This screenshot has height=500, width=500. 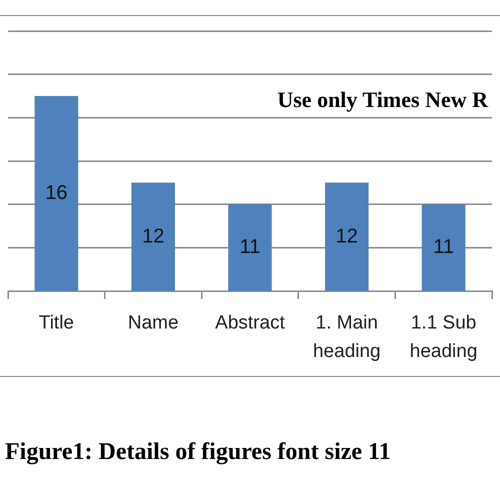 What do you see at coordinates (153, 323) in the screenshot?
I see `x-tick-label: Name` at bounding box center [153, 323].